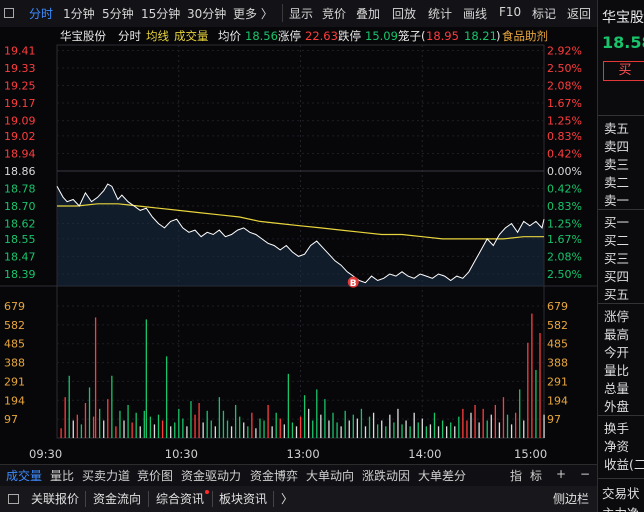  I want to click on tab-30min: 30分钟, so click(207, 14).